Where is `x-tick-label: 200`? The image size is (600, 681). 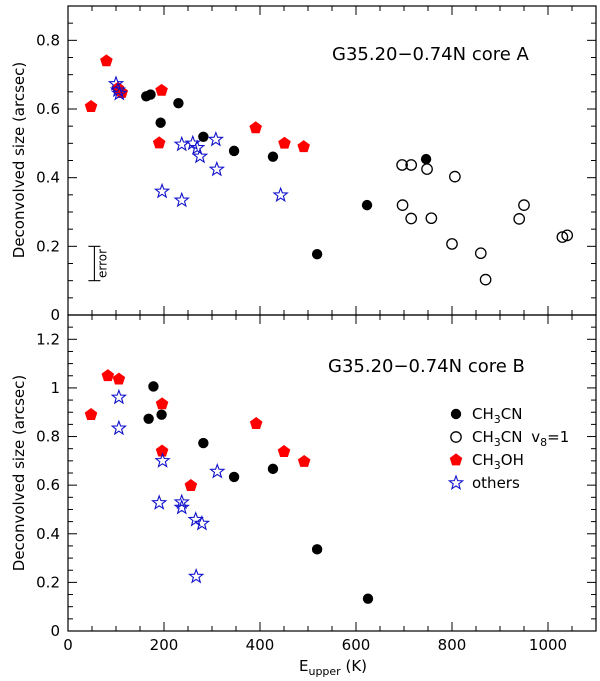 x-tick-label: 200 is located at coordinates (164, 645).